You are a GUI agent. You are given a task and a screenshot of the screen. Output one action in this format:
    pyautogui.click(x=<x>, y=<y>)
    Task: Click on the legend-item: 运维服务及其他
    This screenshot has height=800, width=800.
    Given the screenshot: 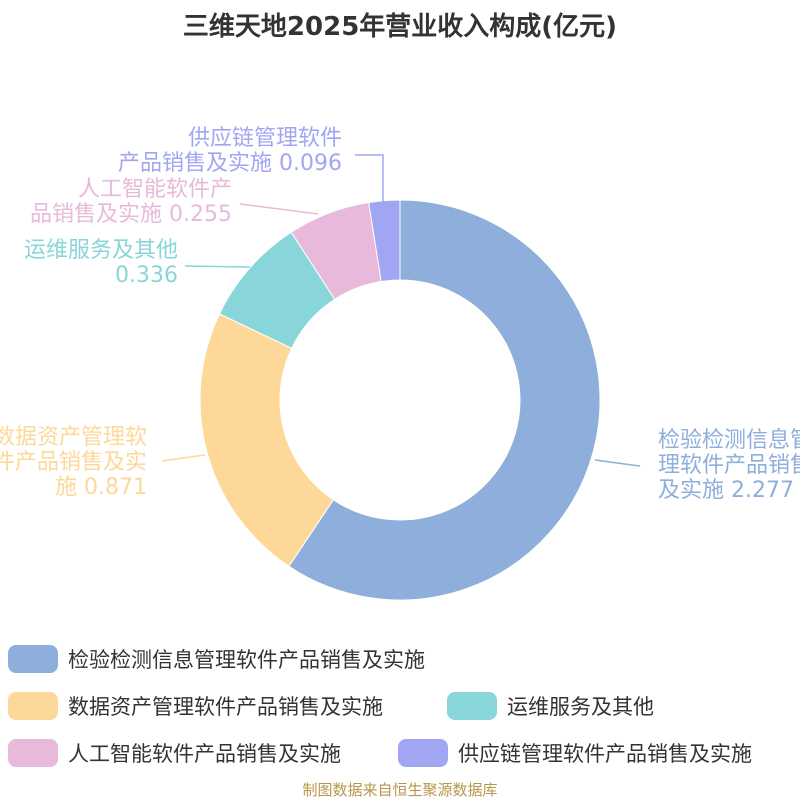 What is the action you would take?
    pyautogui.click(x=550, y=706)
    